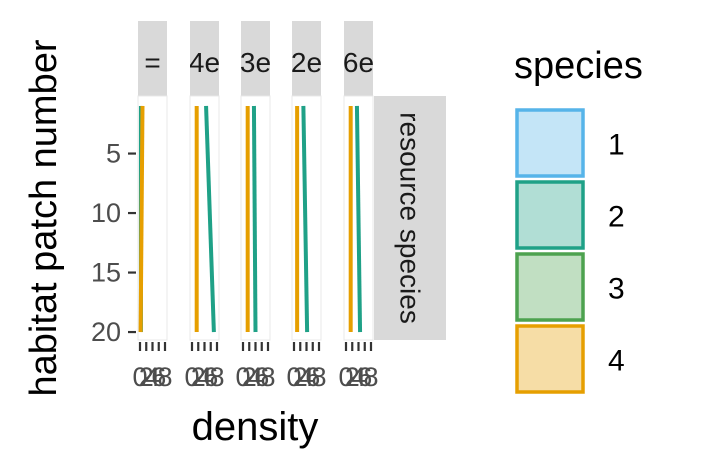 The height and width of the screenshot is (476, 714). I want to click on y-tick-label: 5, so click(113, 154).